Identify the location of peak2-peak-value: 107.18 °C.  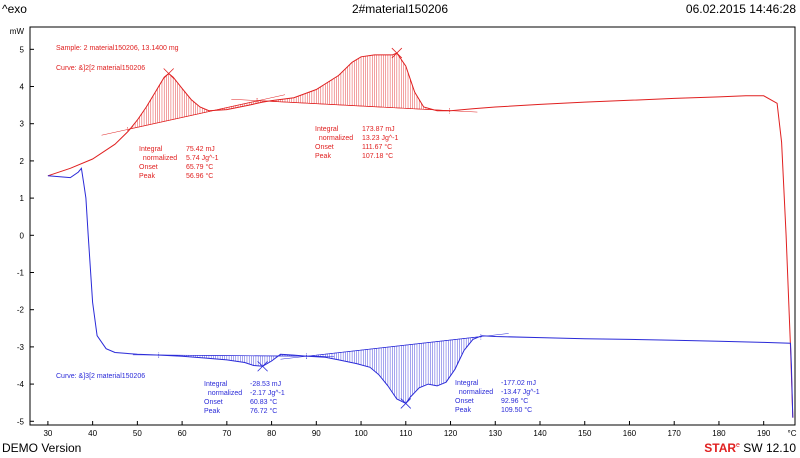
(377, 156).